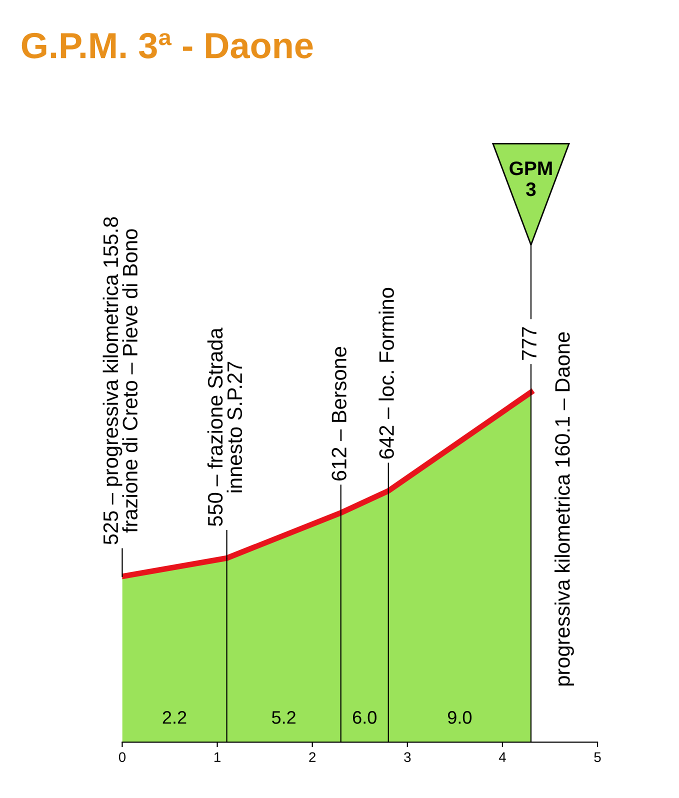 This screenshot has height=798, width=679. Describe the element at coordinates (386, 373) in the screenshot. I see `data-label: 642 – loc. Formino` at that location.